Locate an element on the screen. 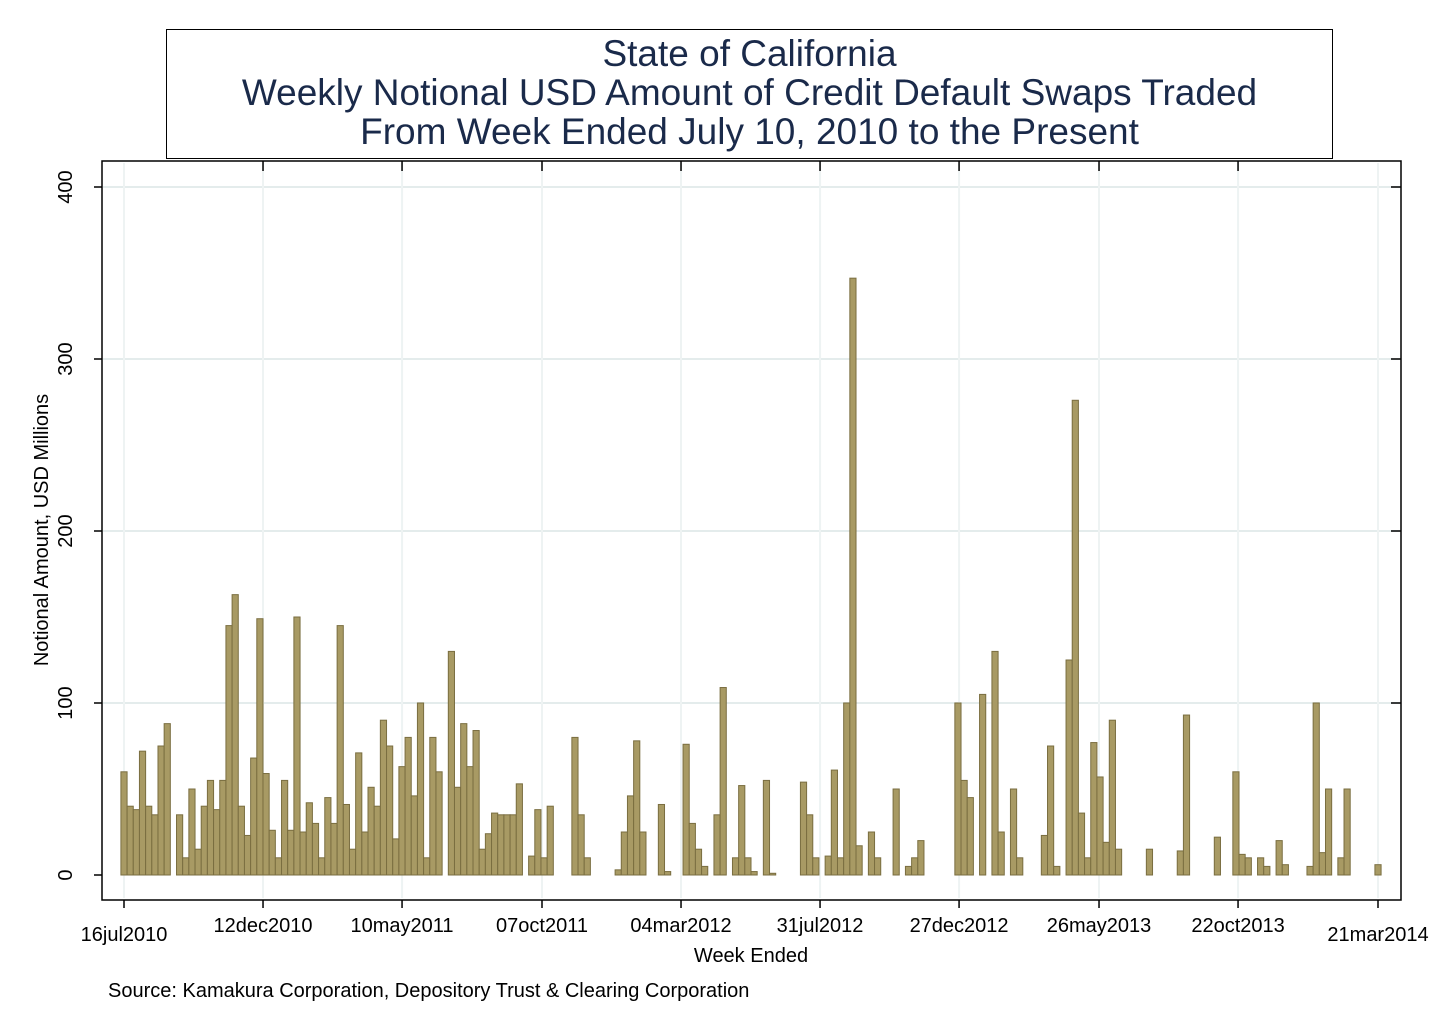 The height and width of the screenshot is (1021, 1433). x-tick-label: 04mar2012 is located at coordinates (680, 926).